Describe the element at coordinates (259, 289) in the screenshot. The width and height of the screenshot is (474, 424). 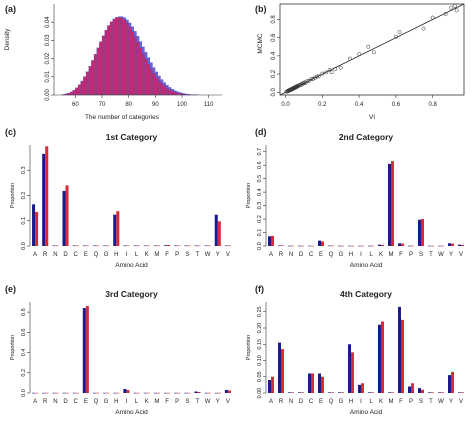
I see `panel-letter: (f)` at that location.